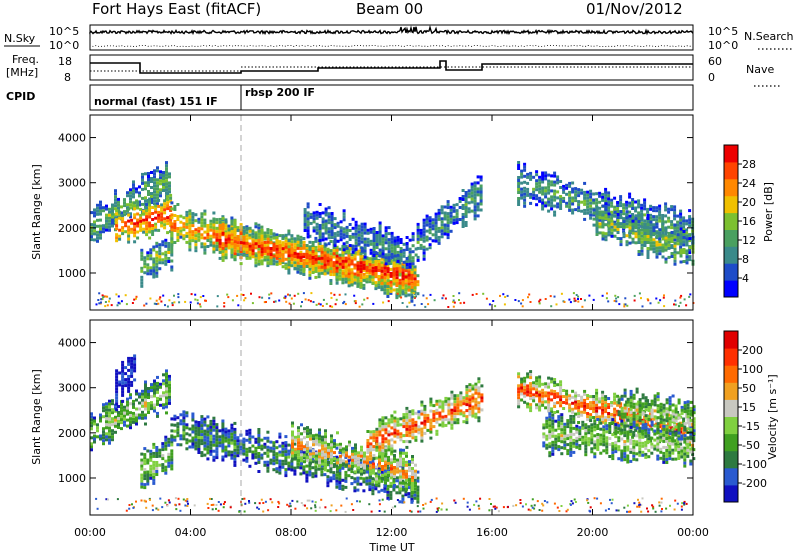 The image size is (800, 554). What do you see at coordinates (731, 187) in the screenshot?
I see `colorbar-segment` at bounding box center [731, 187].